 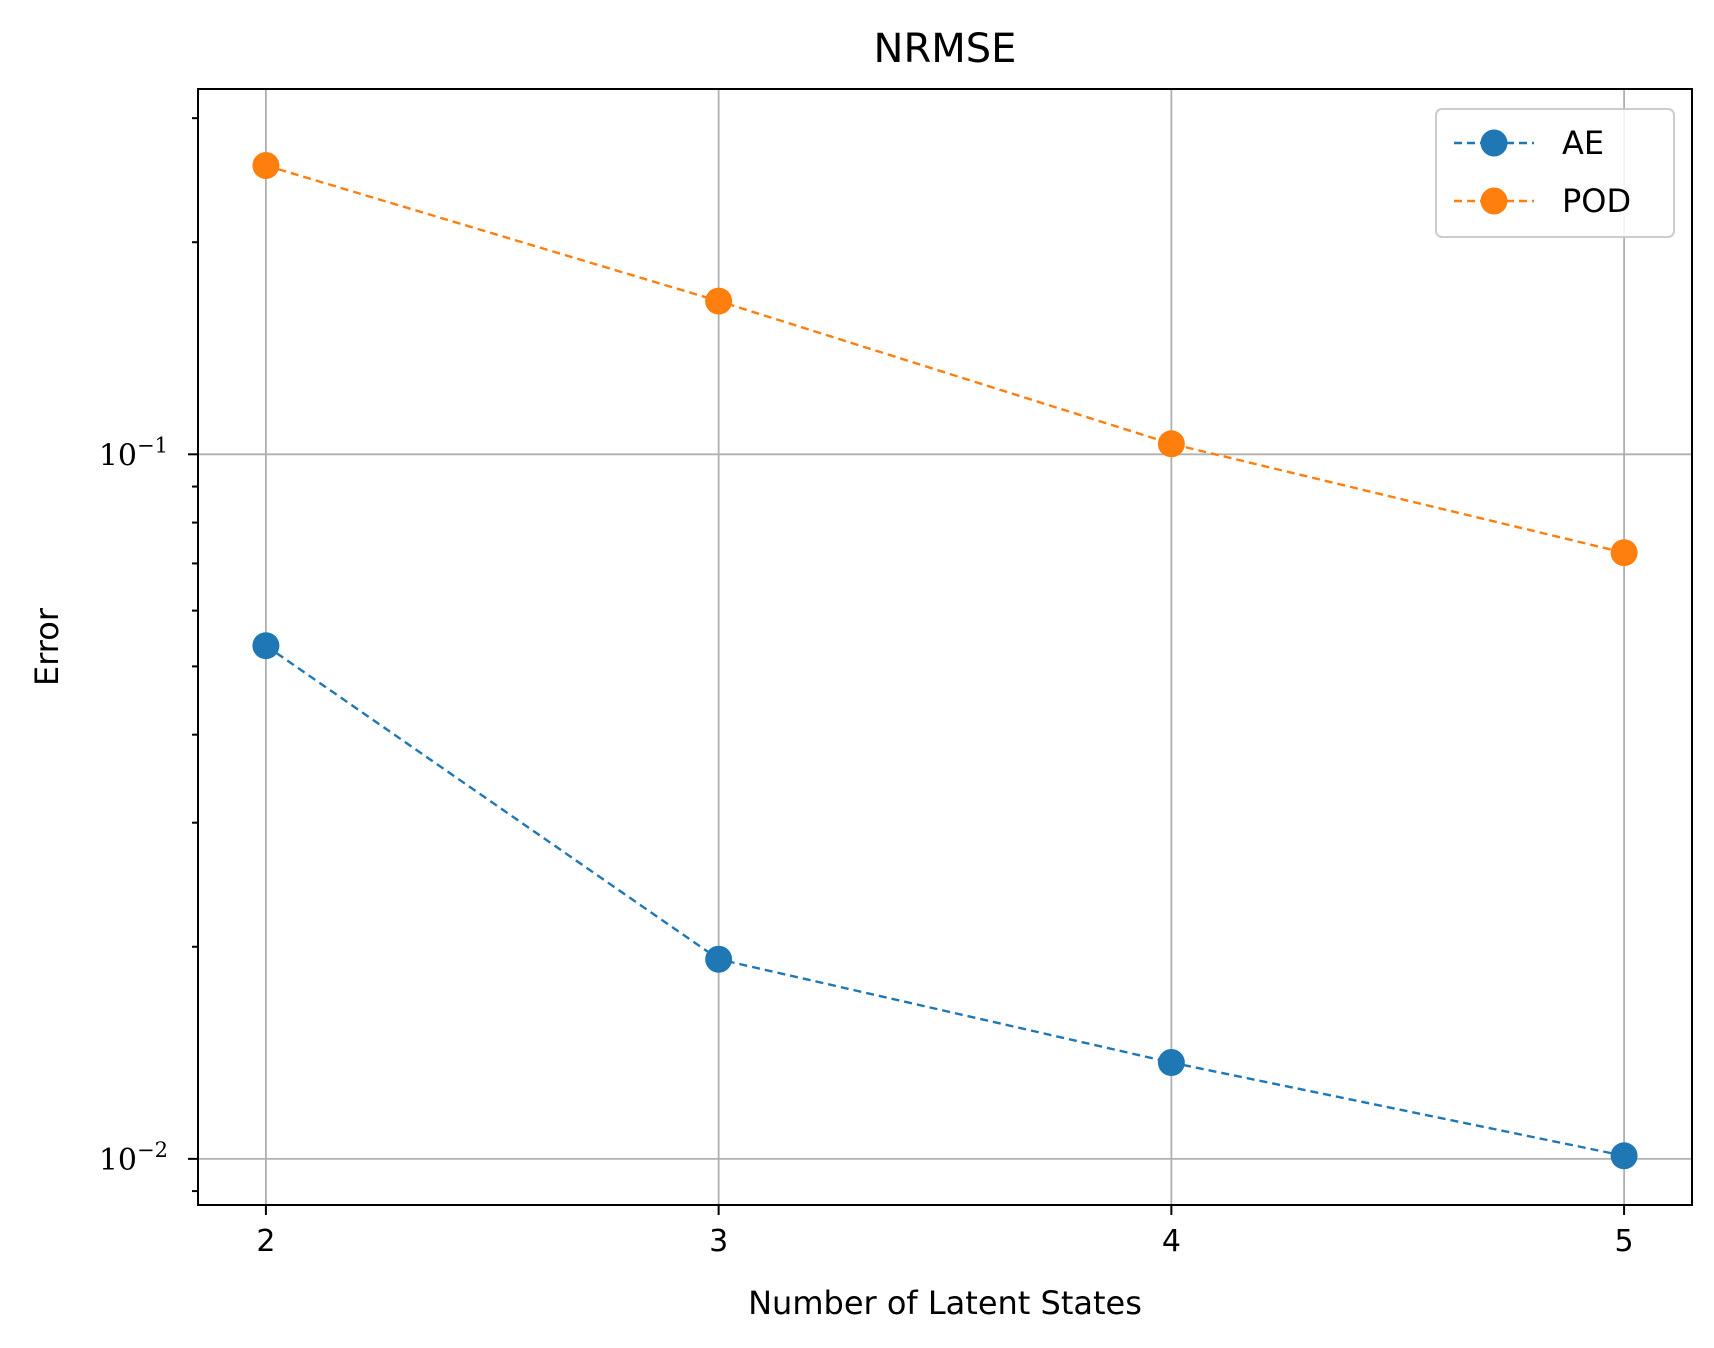 What do you see at coordinates (945, 1303) in the screenshot?
I see `x-axis-label: Number of Latent States` at bounding box center [945, 1303].